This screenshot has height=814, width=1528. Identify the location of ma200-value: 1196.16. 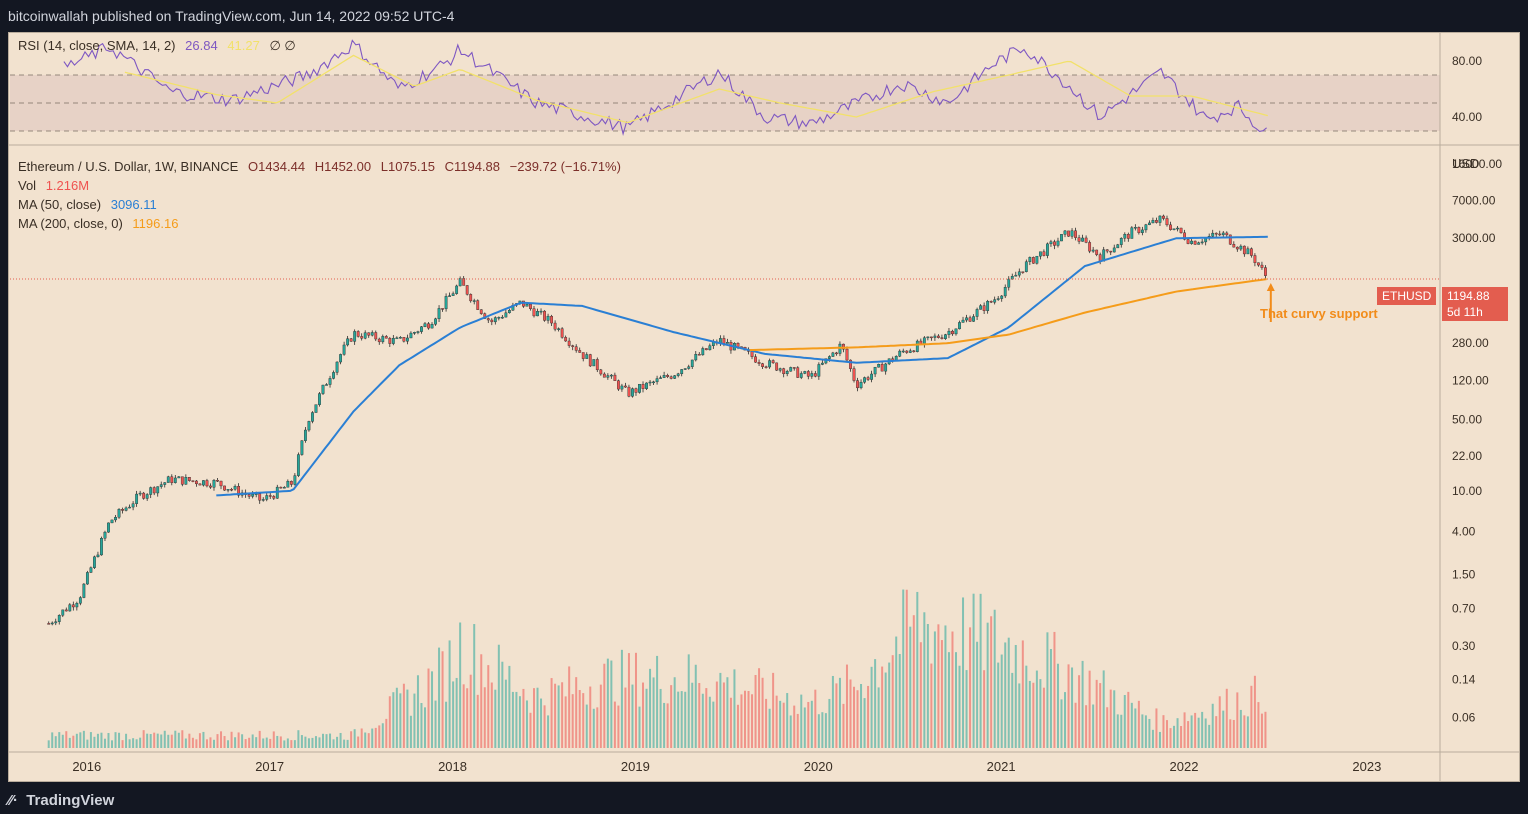
(155, 223).